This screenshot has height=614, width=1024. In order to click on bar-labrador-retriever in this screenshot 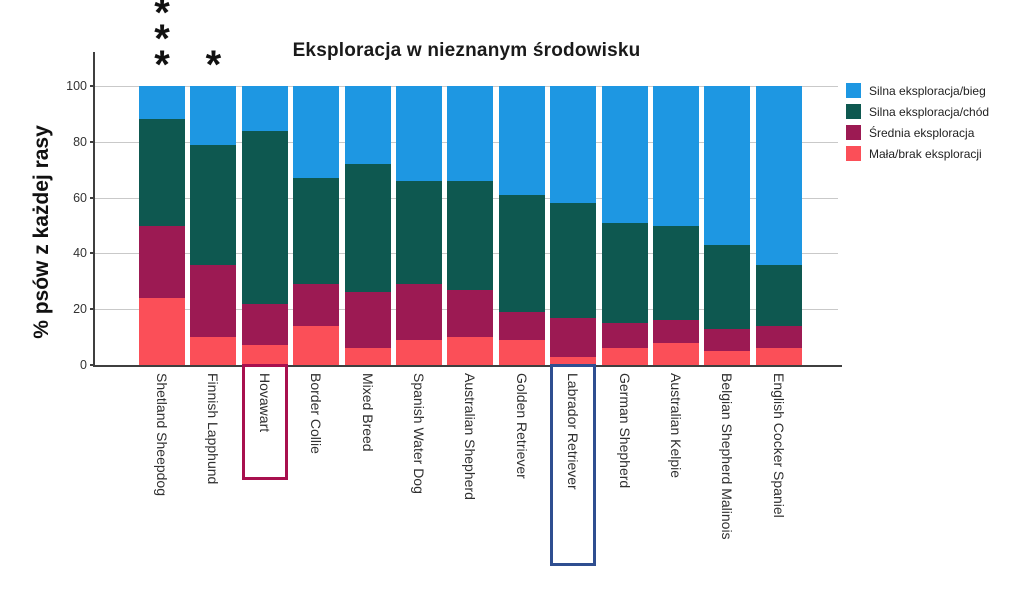, I will do `click(573, 225)`.